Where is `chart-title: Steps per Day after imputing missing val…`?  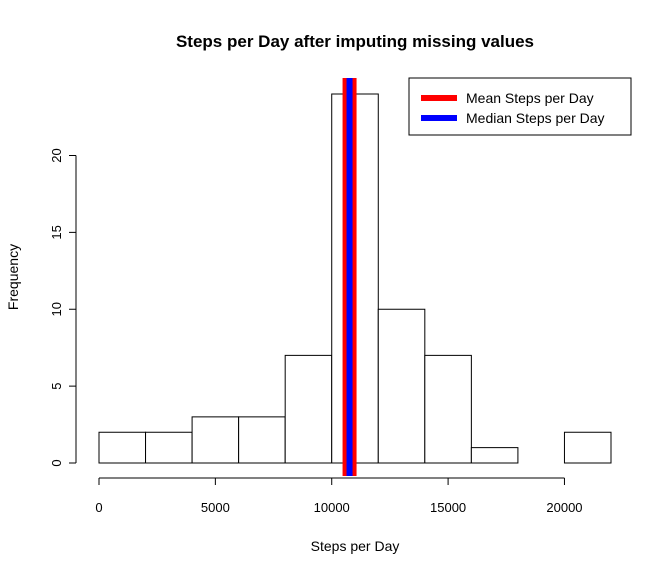
chart-title: Steps per Day after imputing missing val… is located at coordinates (355, 41).